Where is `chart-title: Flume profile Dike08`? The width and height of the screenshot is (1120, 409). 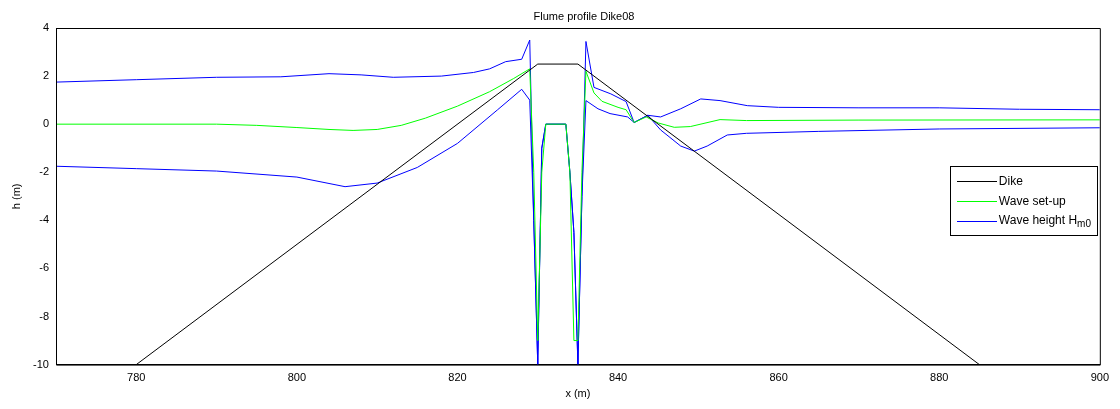 chart-title: Flume profile Dike08 is located at coordinates (584, 16).